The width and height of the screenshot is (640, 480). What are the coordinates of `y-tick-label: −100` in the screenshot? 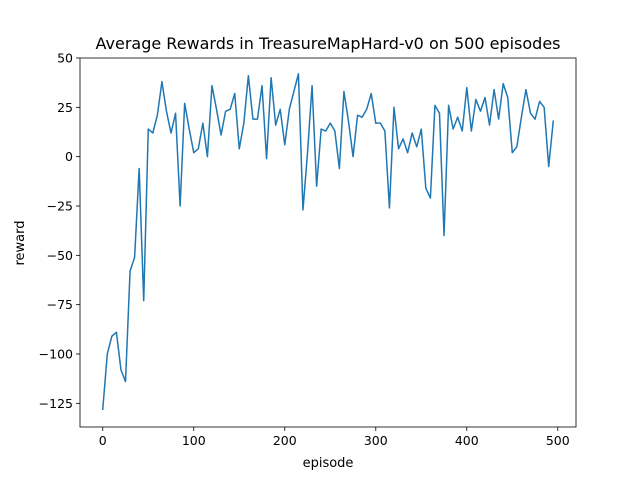 It's located at (56, 353).